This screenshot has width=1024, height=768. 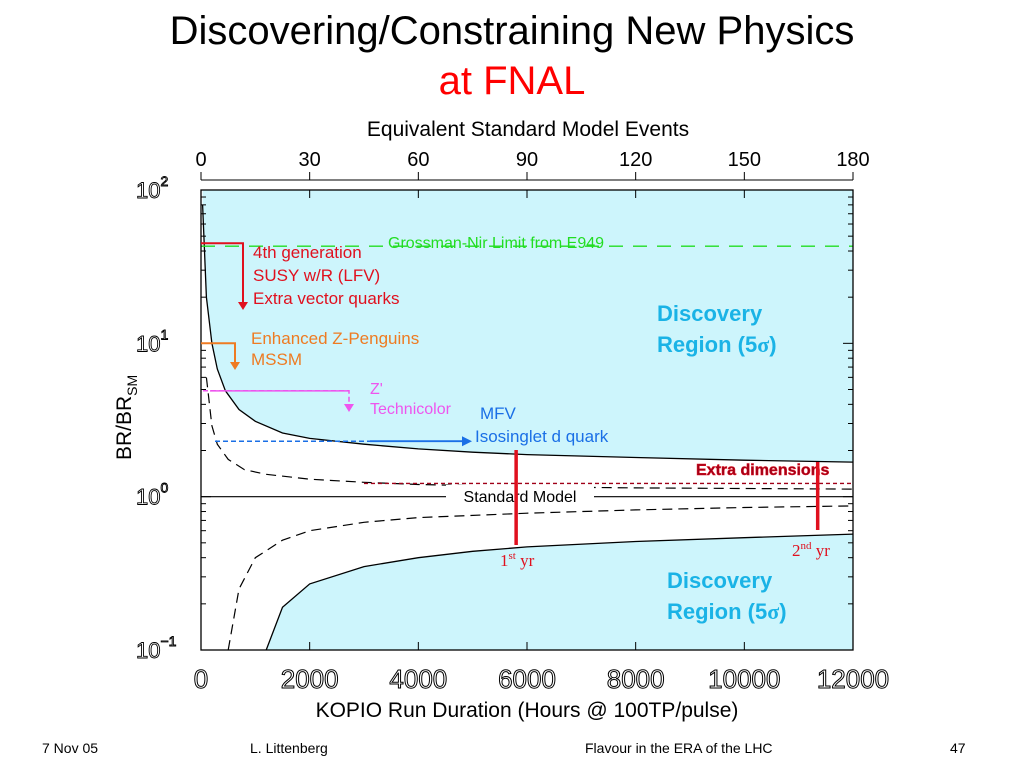 What do you see at coordinates (200, 160) in the screenshot?
I see `top-tick-label: 0` at bounding box center [200, 160].